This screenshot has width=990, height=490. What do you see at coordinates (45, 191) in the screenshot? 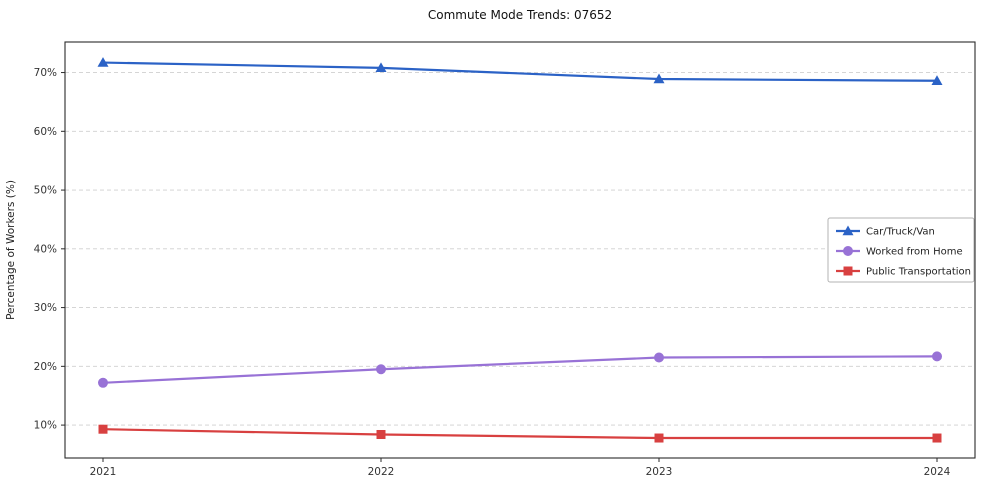
I see `y-tick-label: 50%` at bounding box center [45, 191].